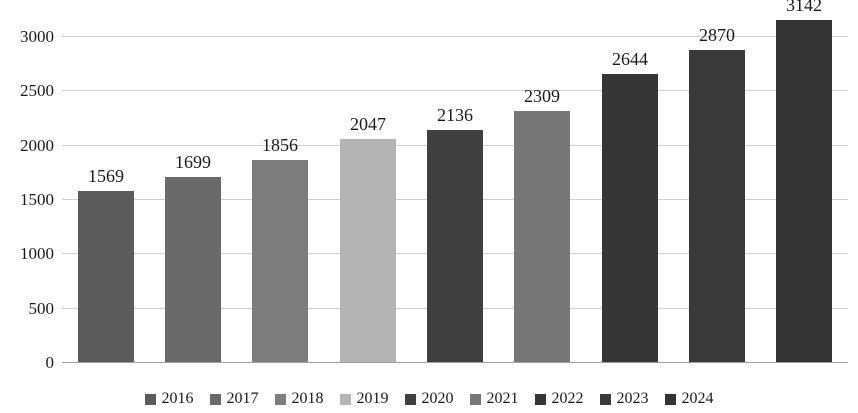 The width and height of the screenshot is (858, 413). Describe the element at coordinates (41, 308) in the screenshot. I see `y-tick-label: 500` at that location.